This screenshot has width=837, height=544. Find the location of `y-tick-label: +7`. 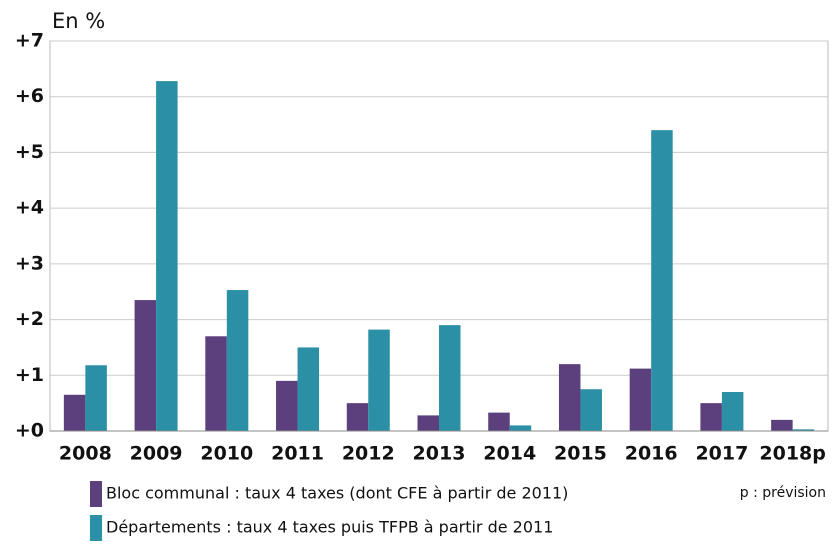

y-tick-label: +7 is located at coordinates (29, 41).